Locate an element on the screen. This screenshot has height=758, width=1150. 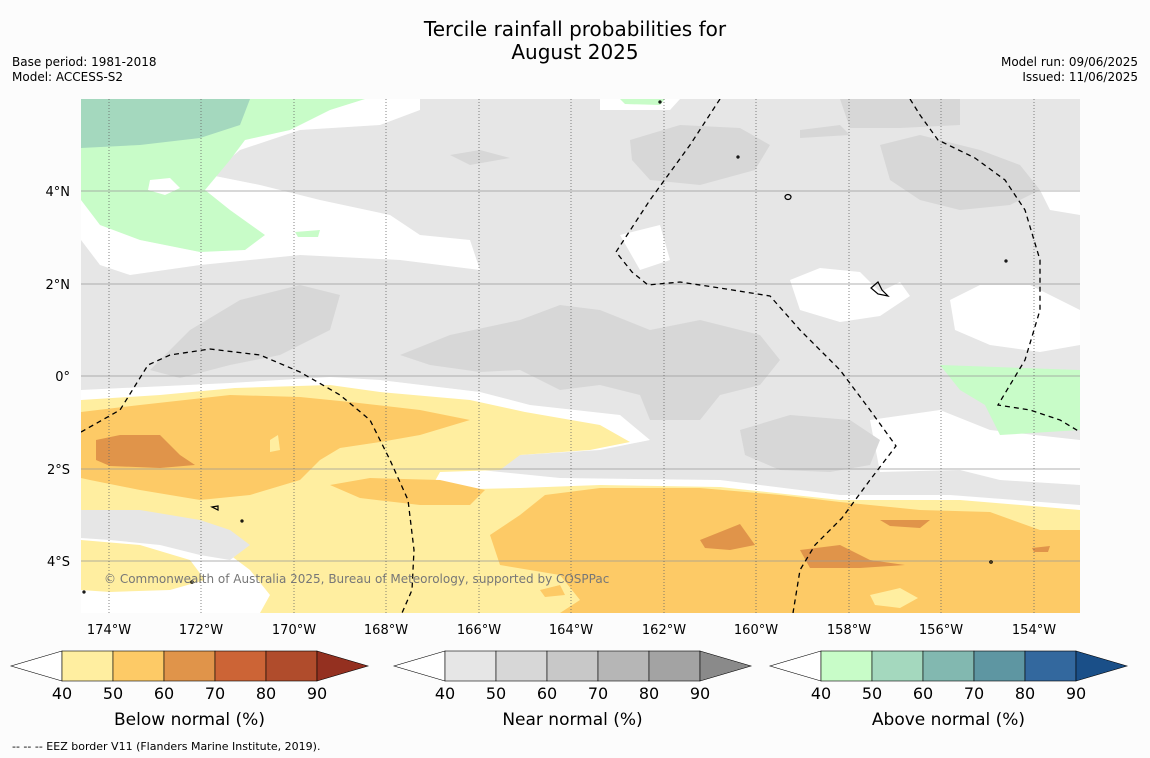
colorbar: 40 50 60 70 80 90 Above normal (%) is located at coordinates (948, 690).